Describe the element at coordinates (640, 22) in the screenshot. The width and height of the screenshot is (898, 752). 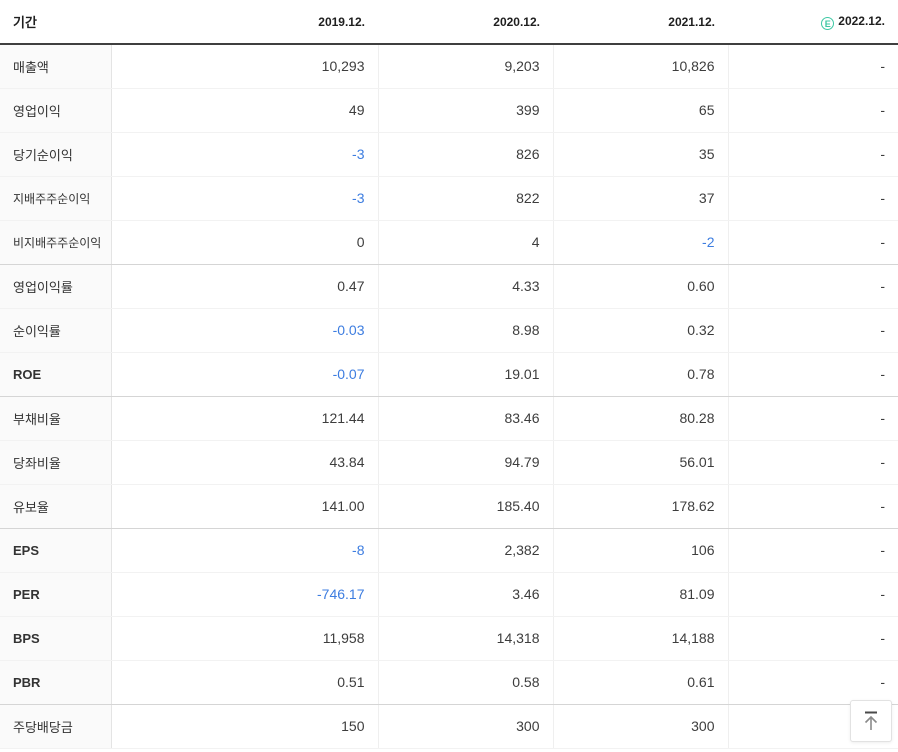
I see `column-header: 2021.12.` at that location.